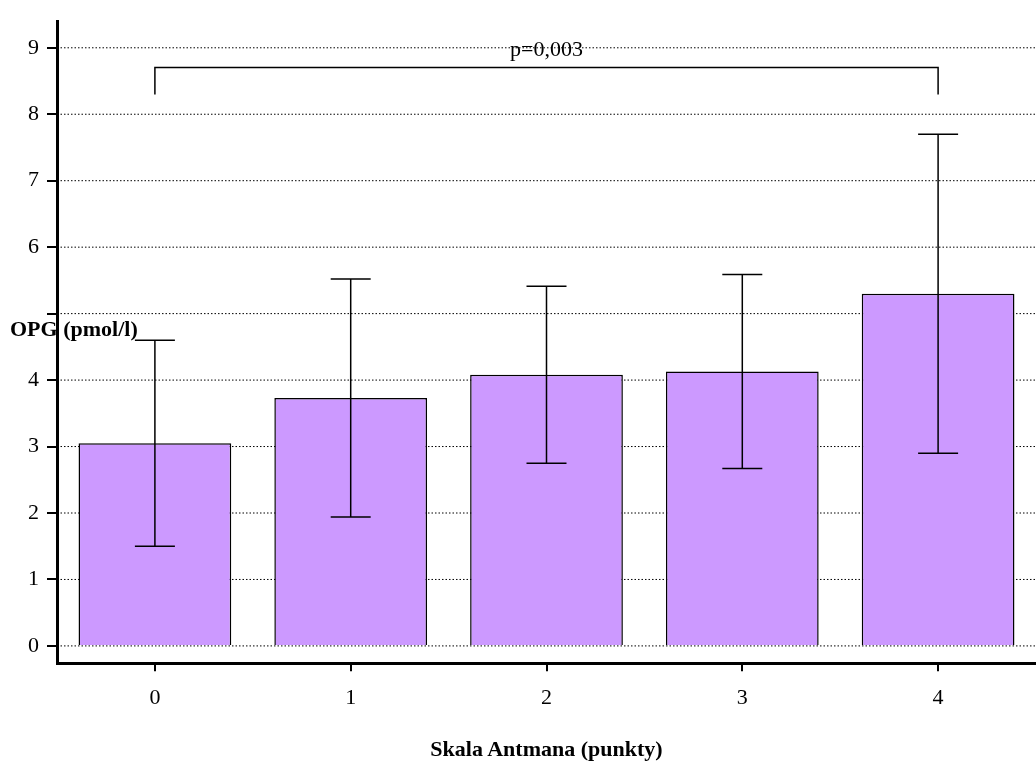 The height and width of the screenshot is (778, 1036). What do you see at coordinates (33, 179) in the screenshot?
I see `y-tick-label: 7` at bounding box center [33, 179].